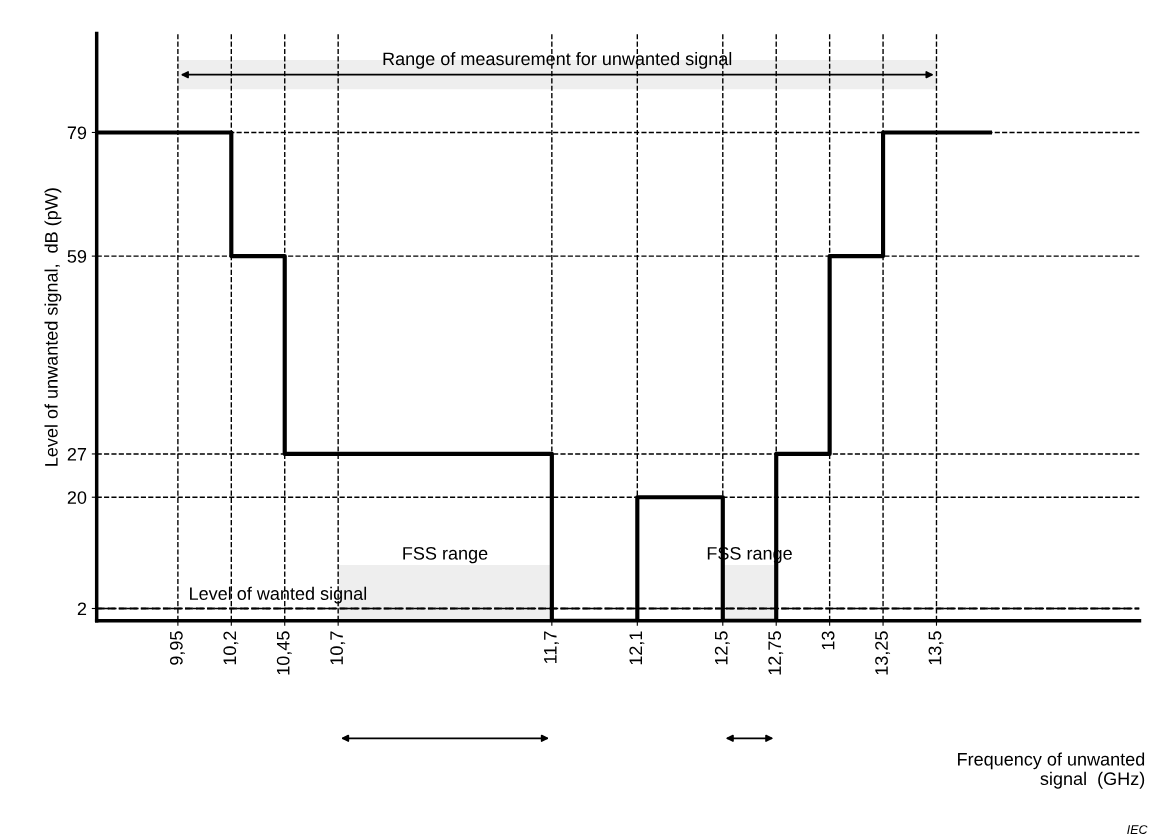 The width and height of the screenshot is (1151, 839). I want to click on y-tick-label: 2, so click(82, 609).